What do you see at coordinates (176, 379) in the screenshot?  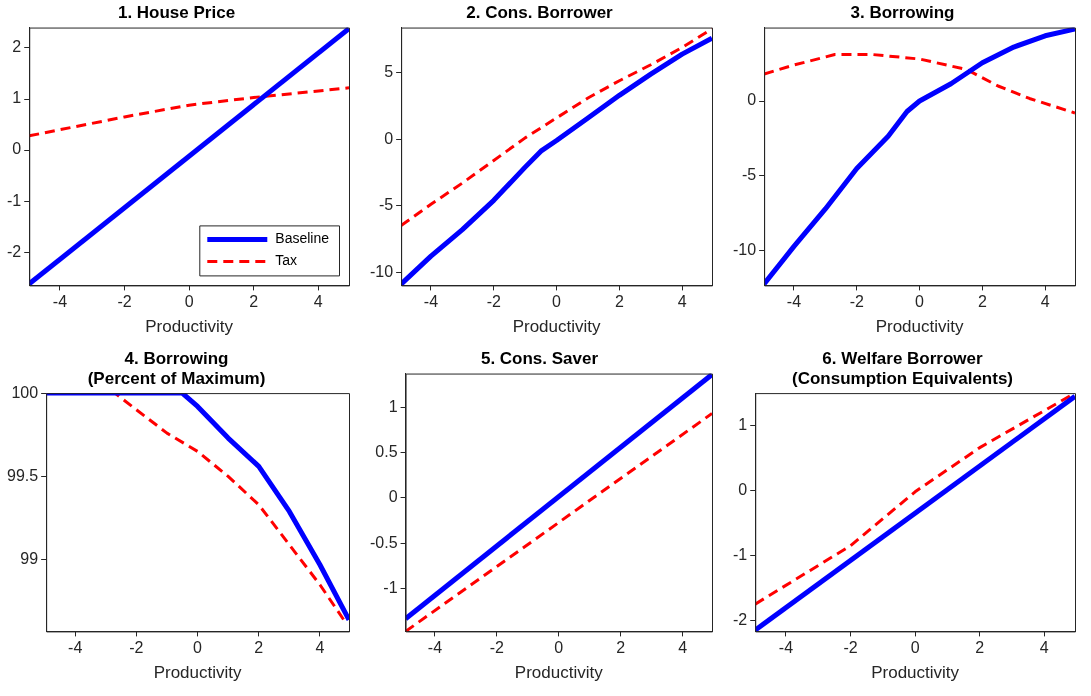 I see `text: (Percent of Maximum)` at bounding box center [176, 379].